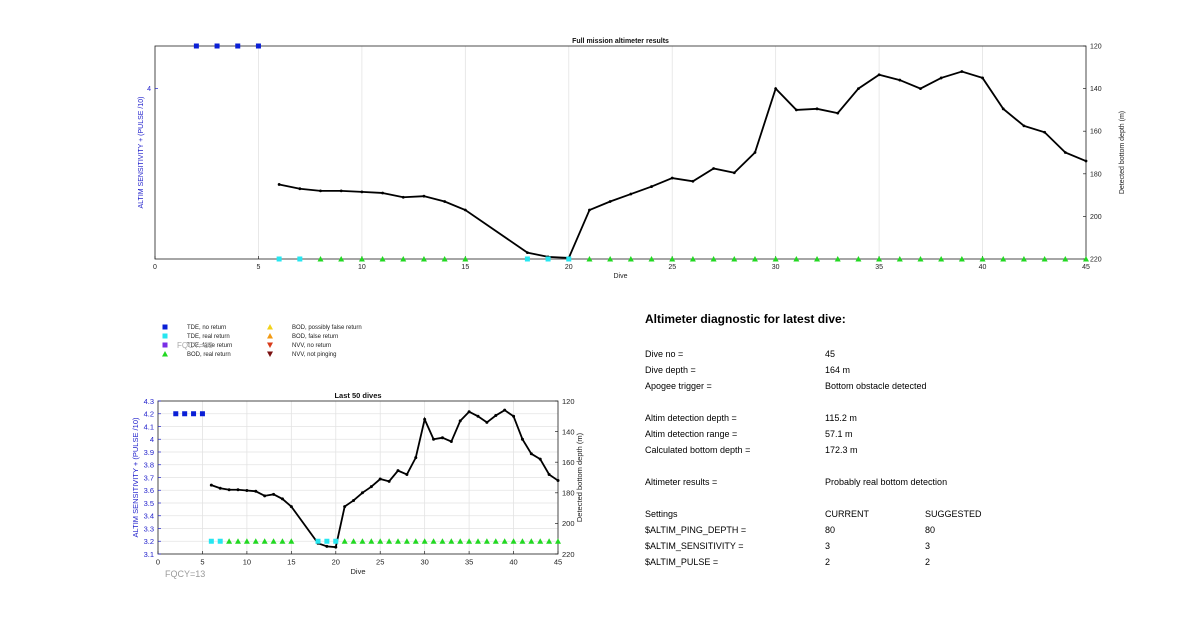 This screenshot has height=622, width=1200. What do you see at coordinates (202, 562) in the screenshot?
I see `x-tick-label: 5` at bounding box center [202, 562].